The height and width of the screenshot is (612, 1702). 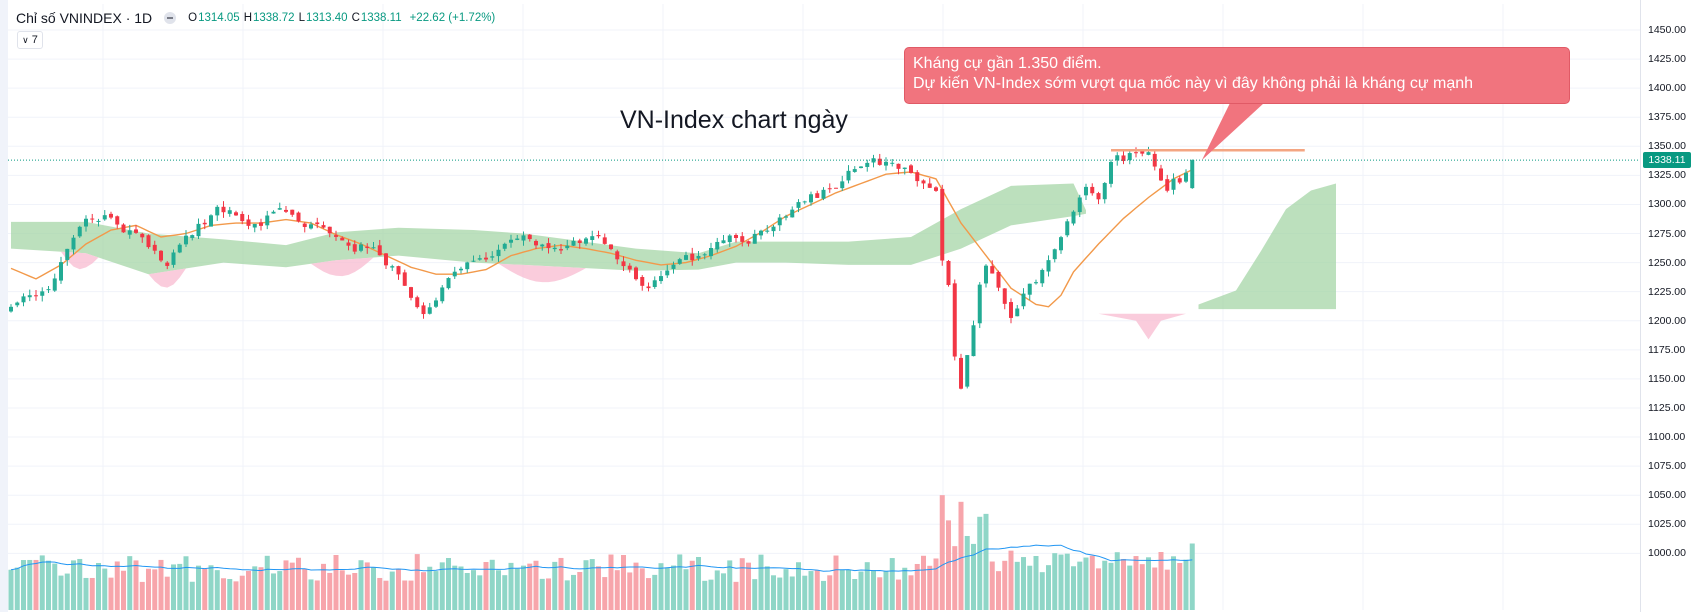 What do you see at coordinates (1267, 246) in the screenshot?
I see `cloud-future` at bounding box center [1267, 246].